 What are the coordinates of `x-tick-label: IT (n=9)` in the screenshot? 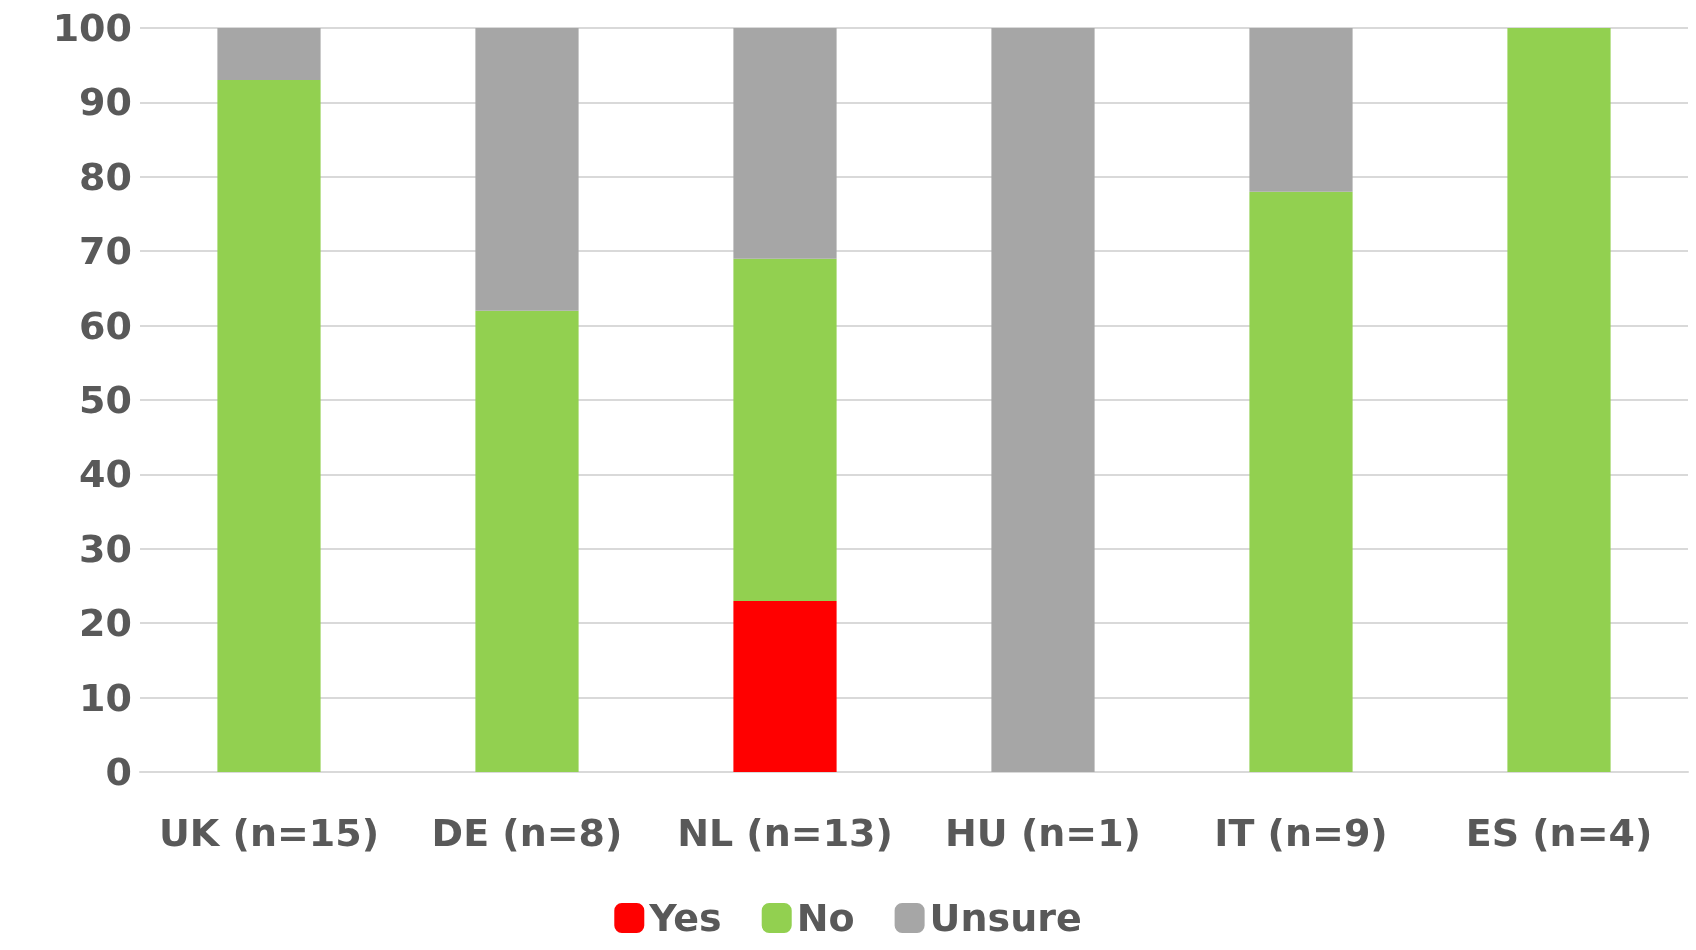 It's located at (1301, 833).